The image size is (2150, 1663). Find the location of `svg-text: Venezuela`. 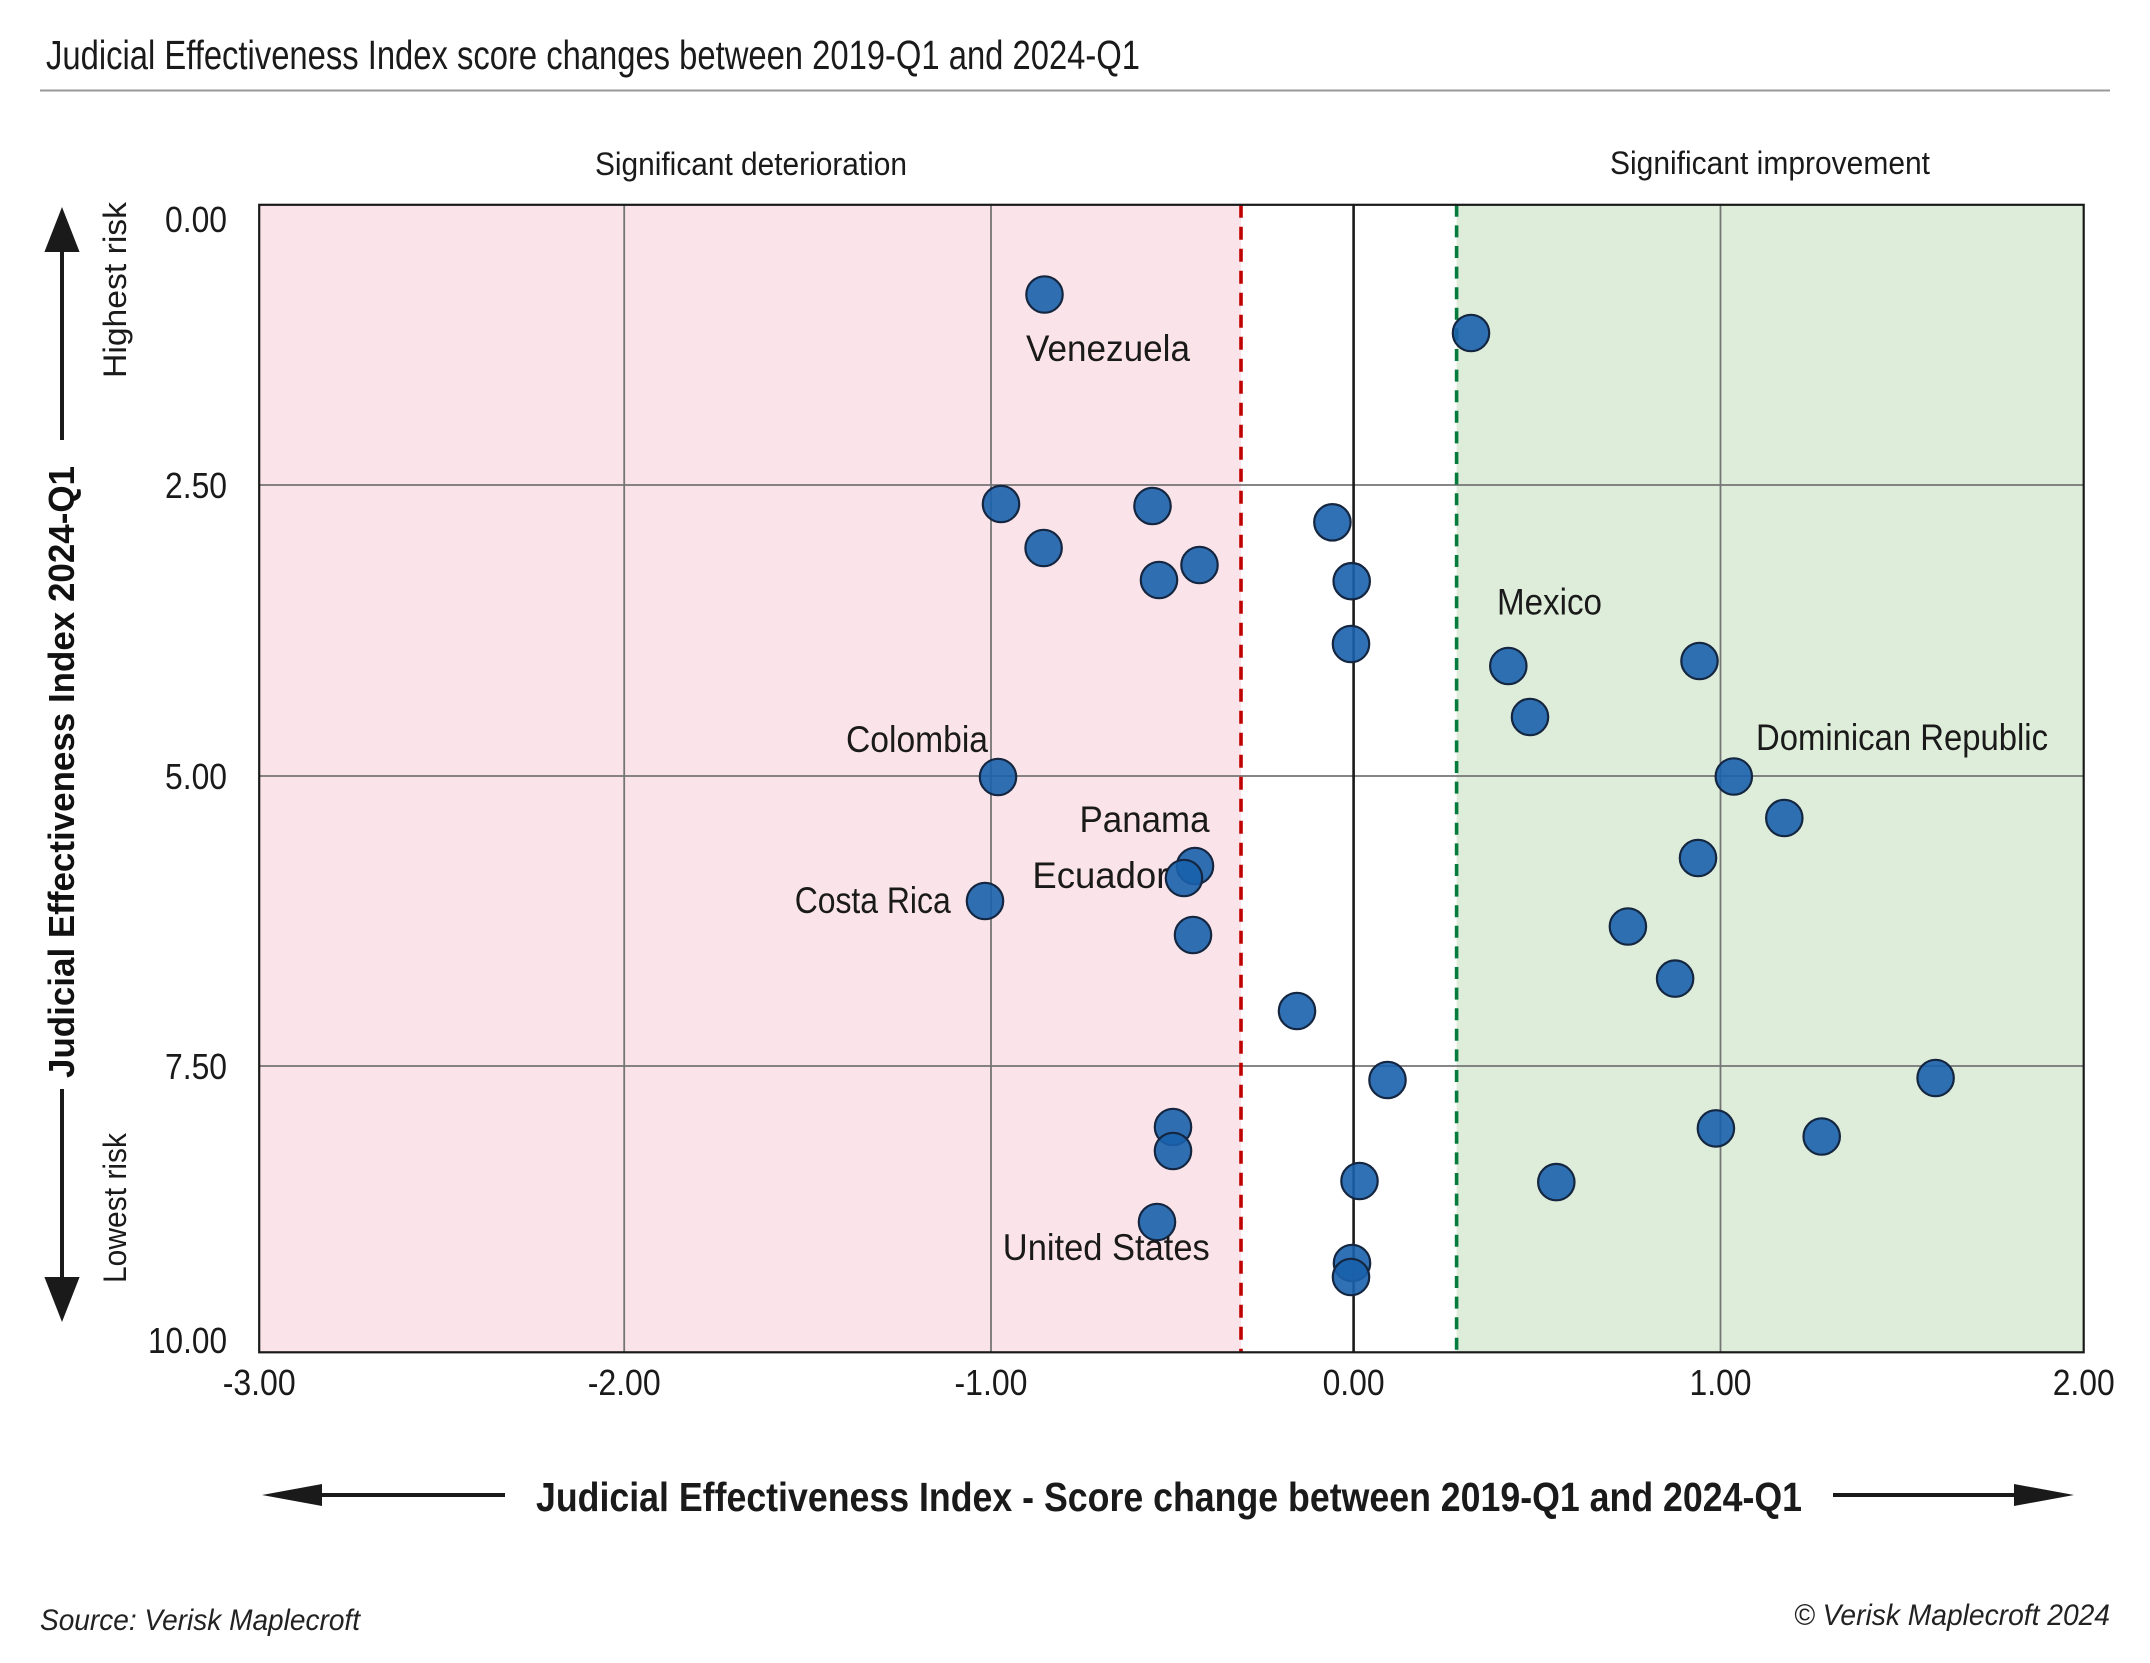

svg-text: Venezuela is located at coordinates (1108, 348).